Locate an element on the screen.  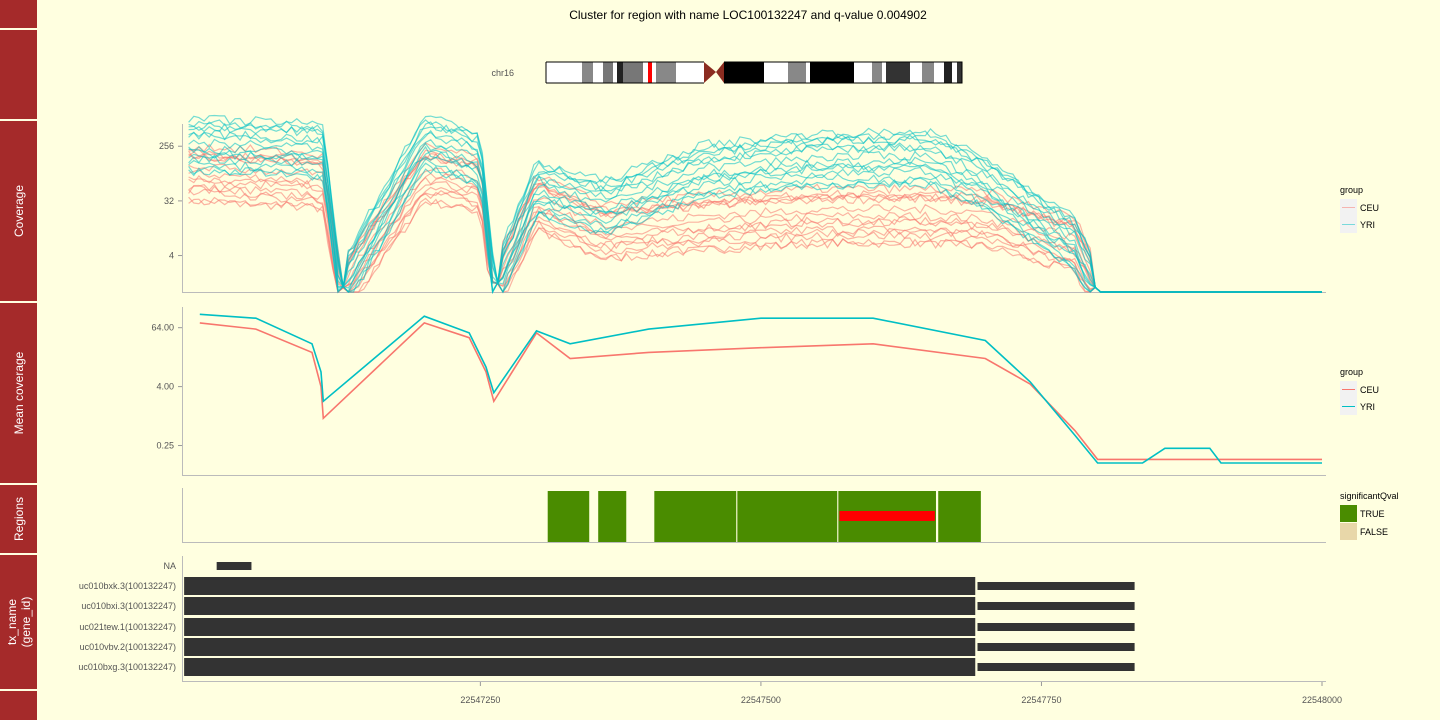
legend-item-false: FALSE is located at coordinates (1369, 531).